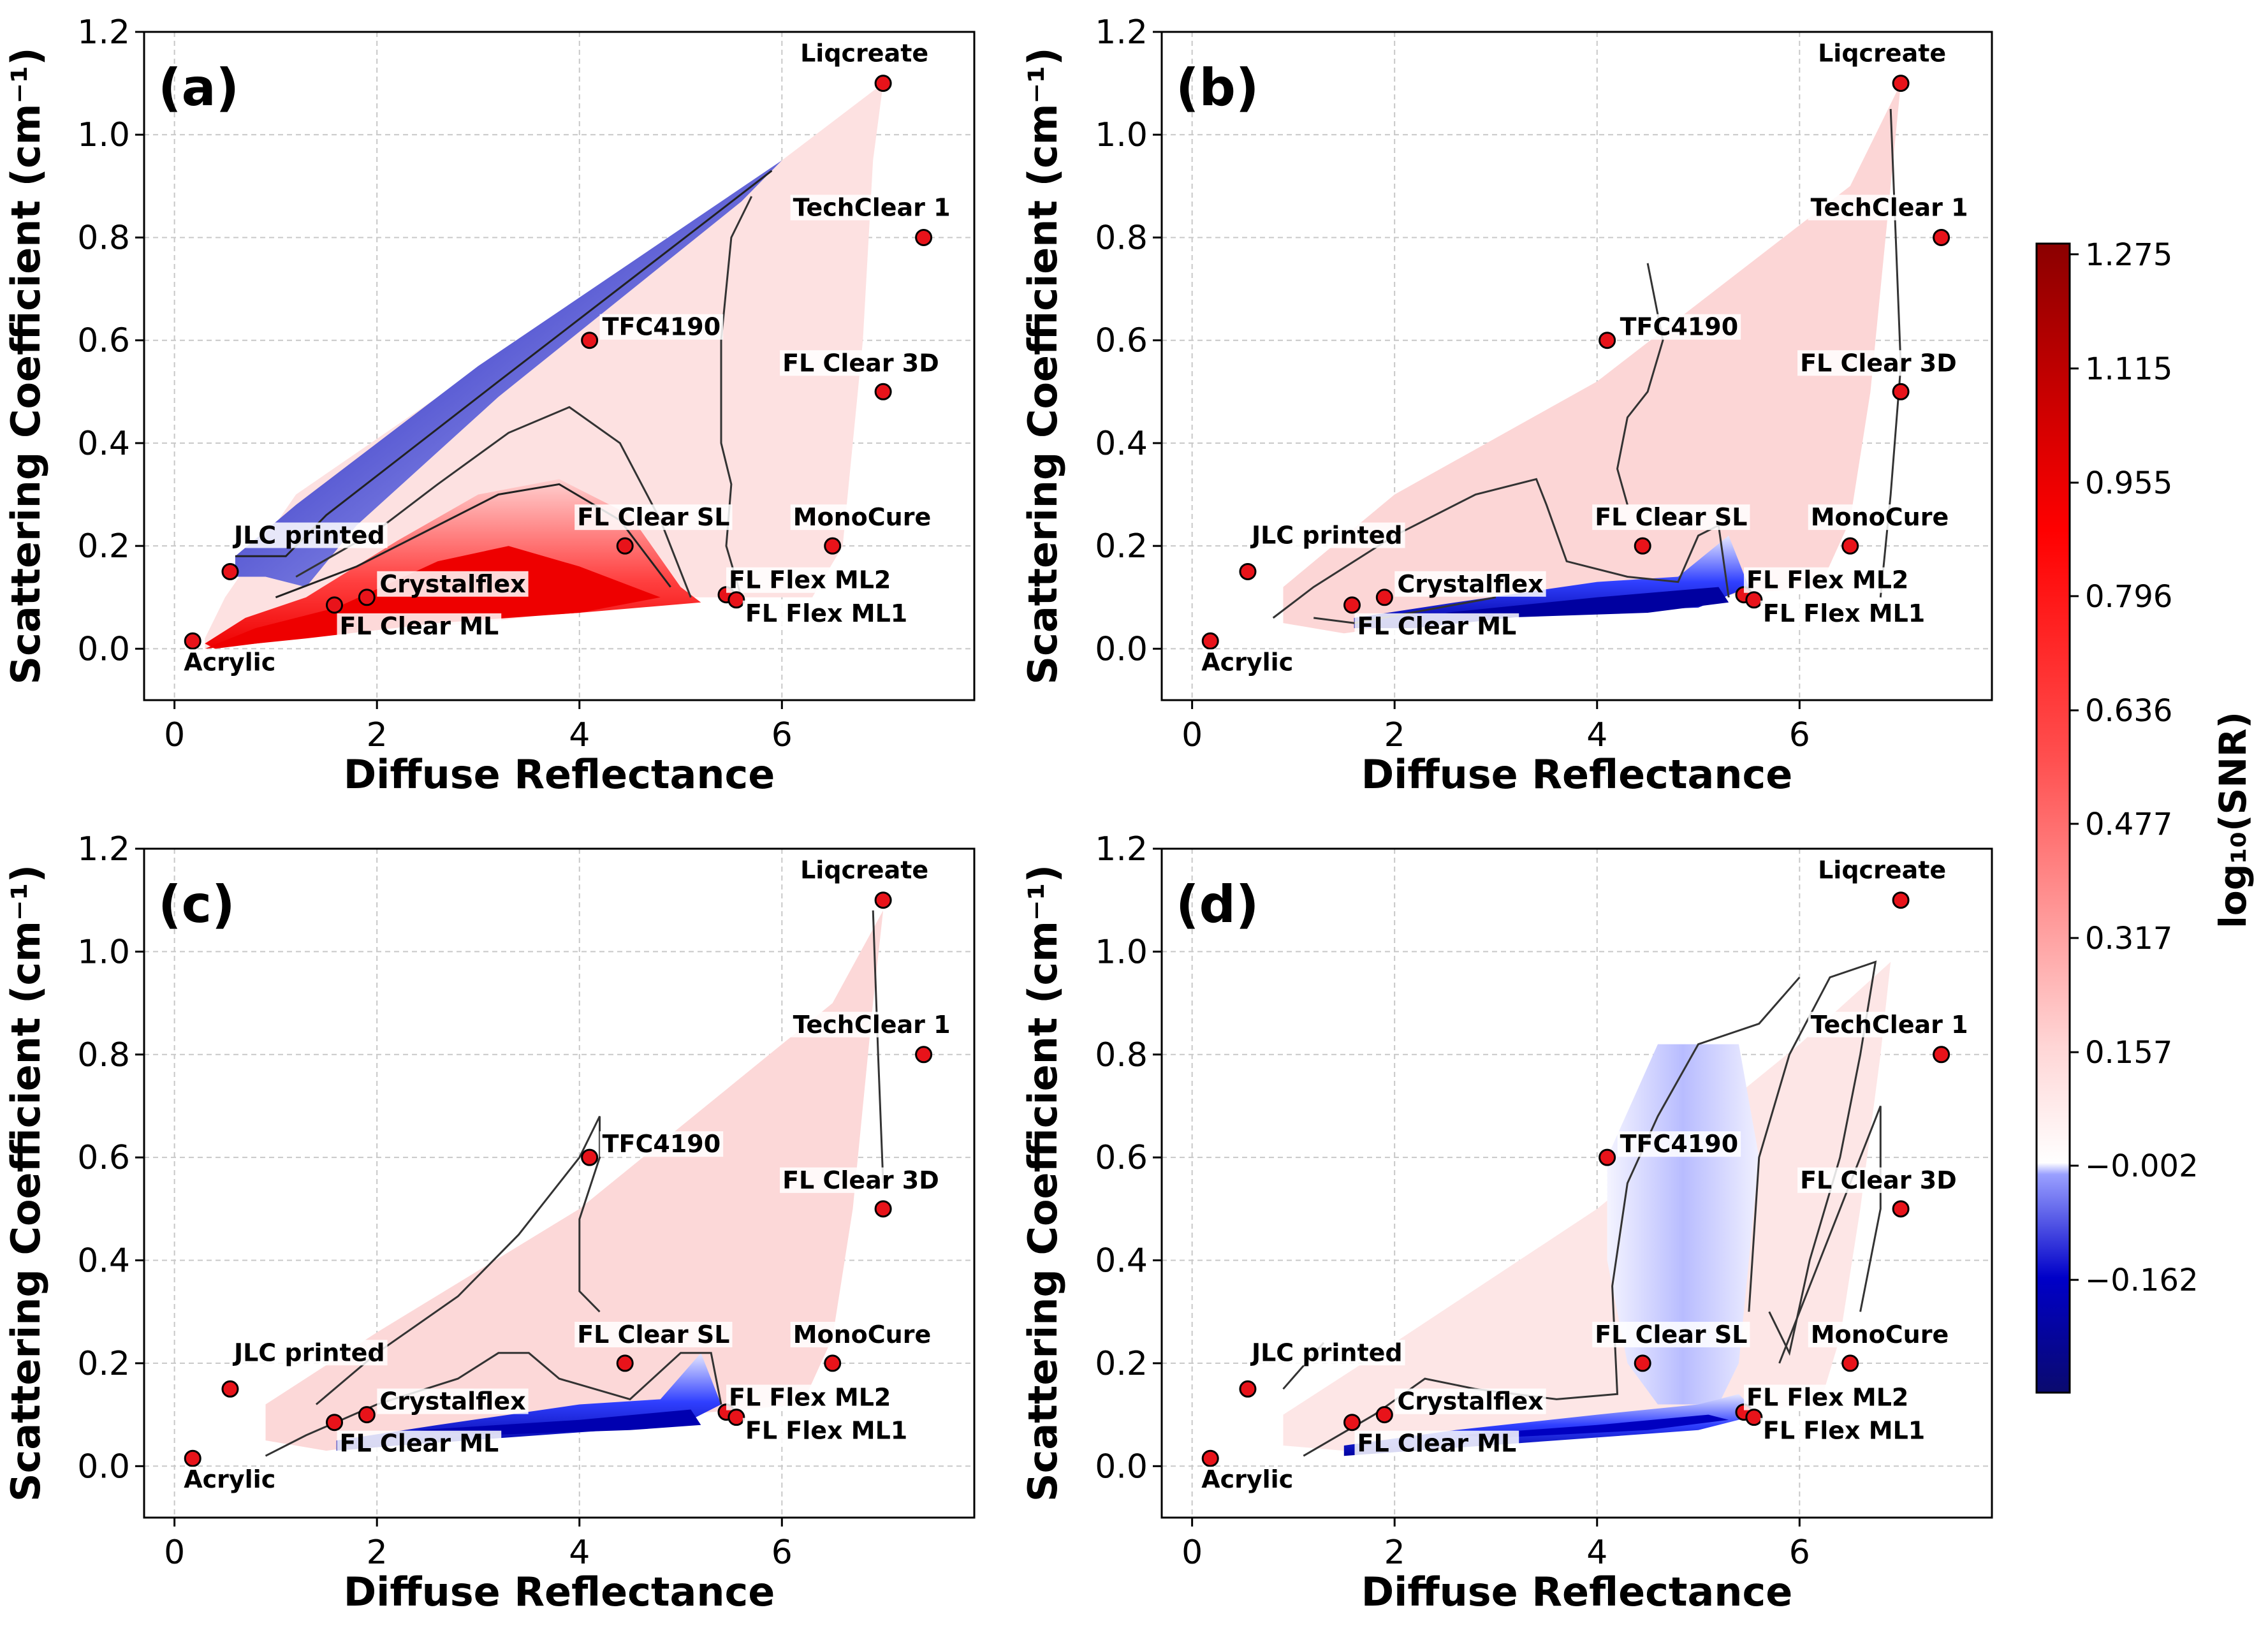 The height and width of the screenshot is (1626, 2268). What do you see at coordinates (103, 1158) in the screenshot?
I see `y-tick-label: 0.6` at bounding box center [103, 1158].